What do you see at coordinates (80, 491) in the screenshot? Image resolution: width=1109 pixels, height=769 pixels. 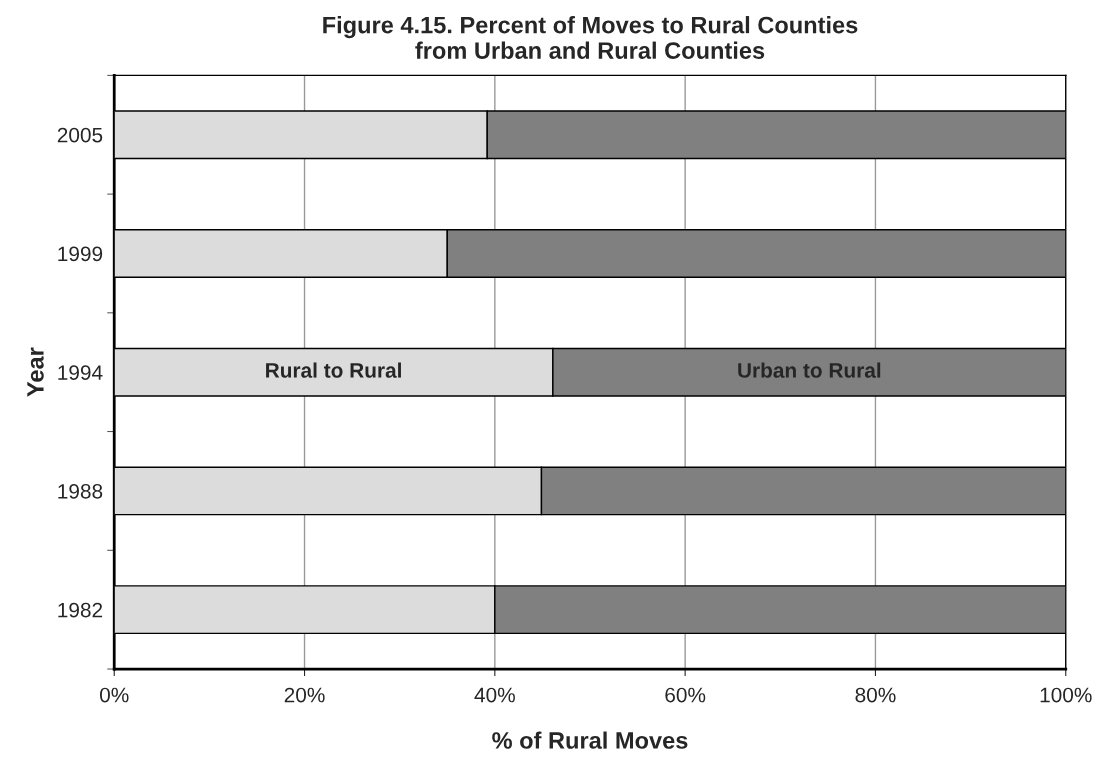 I see `y-tick-label: 1988` at bounding box center [80, 491].